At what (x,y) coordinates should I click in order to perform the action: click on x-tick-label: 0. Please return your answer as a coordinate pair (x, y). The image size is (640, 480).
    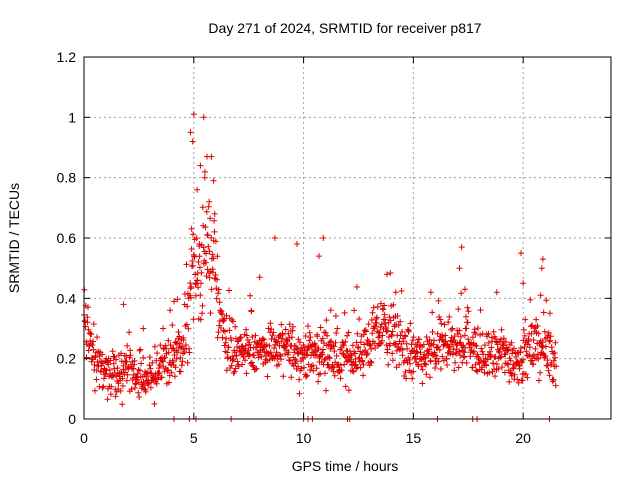
    Looking at the image, I should click on (84, 438).